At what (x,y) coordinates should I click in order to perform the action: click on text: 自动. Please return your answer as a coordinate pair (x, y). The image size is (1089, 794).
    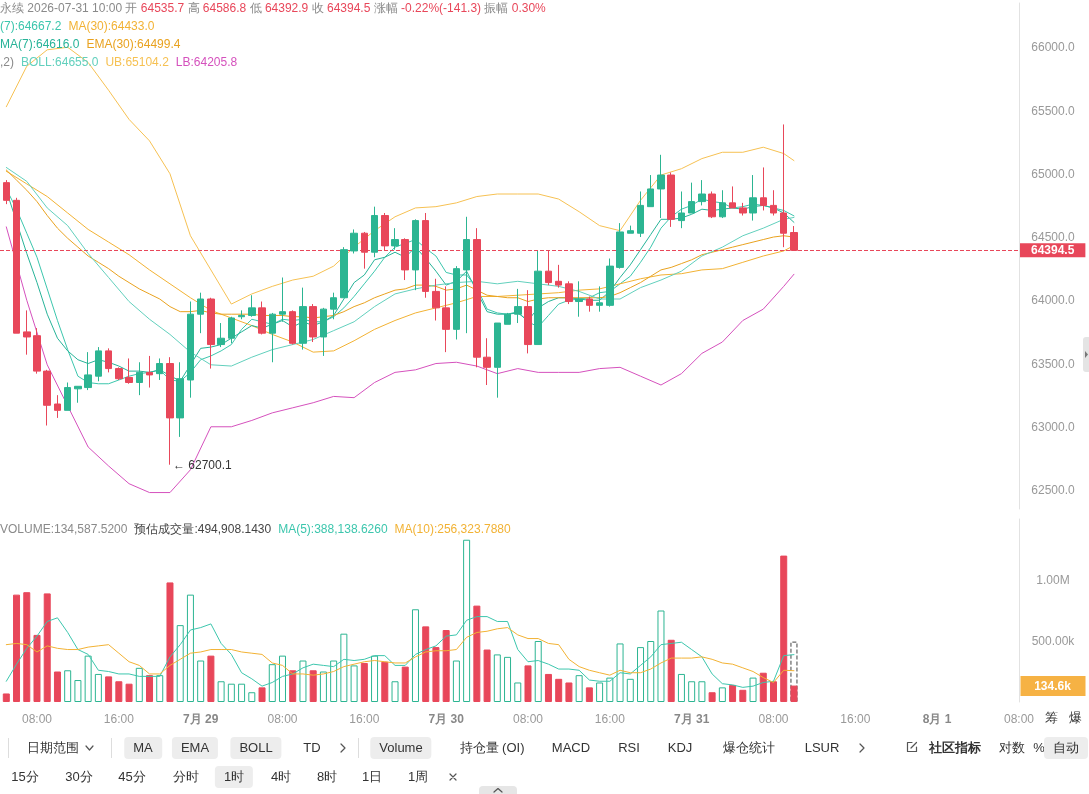
    Looking at the image, I should click on (1066, 747).